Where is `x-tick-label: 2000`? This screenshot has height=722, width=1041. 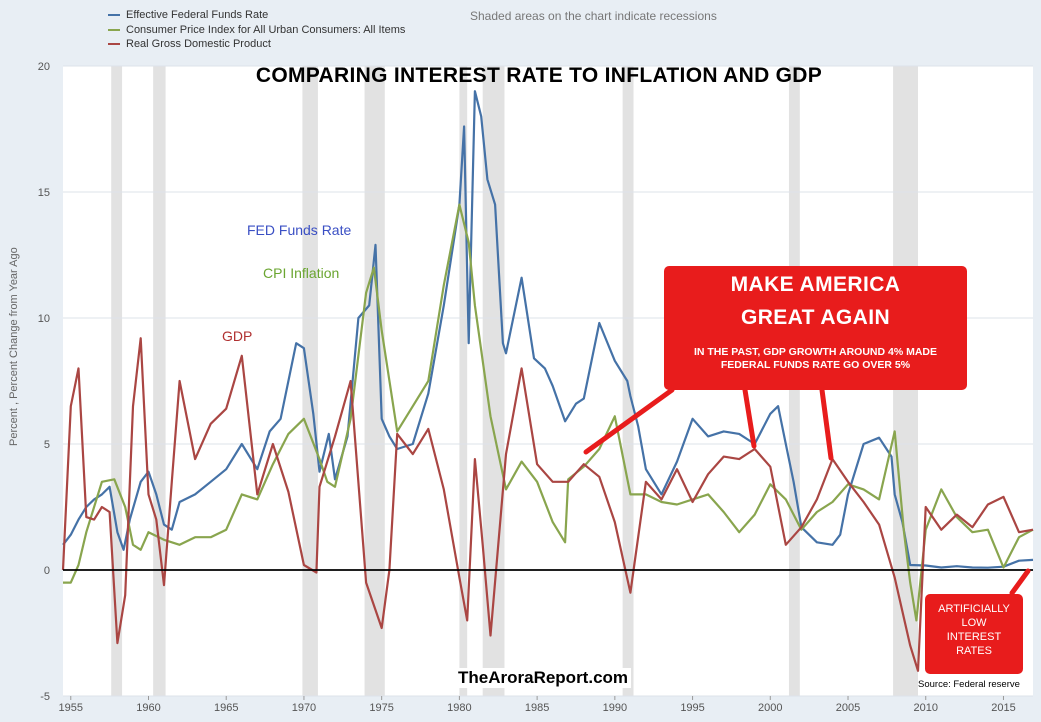 x-tick-label: 2000 is located at coordinates (770, 708).